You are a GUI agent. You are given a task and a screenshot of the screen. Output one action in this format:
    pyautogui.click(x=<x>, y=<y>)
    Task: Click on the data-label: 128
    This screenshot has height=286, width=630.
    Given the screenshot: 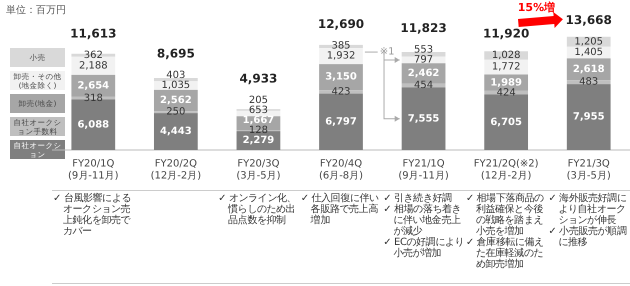 What is the action you would take?
    pyautogui.click(x=258, y=130)
    